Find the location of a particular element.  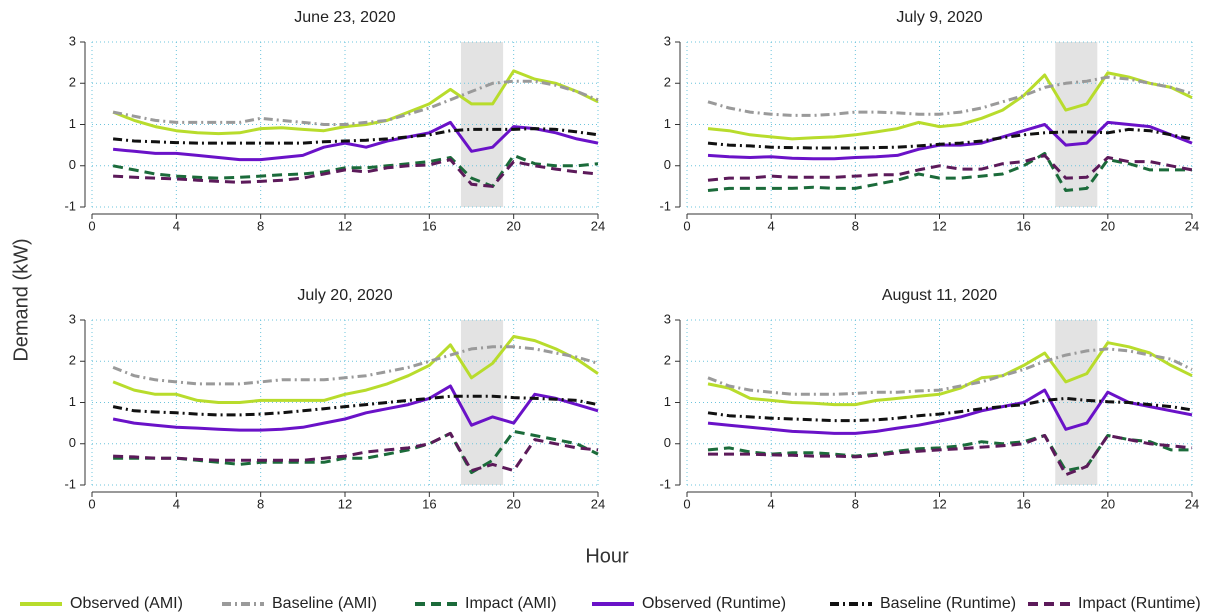

panel-title: June 23, 2020 is located at coordinates (345, 17).